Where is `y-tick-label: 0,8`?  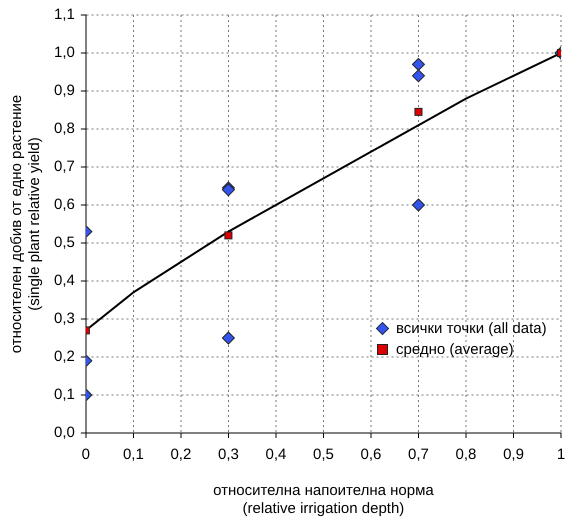
y-tick-label: 0,8 is located at coordinates (64, 129).